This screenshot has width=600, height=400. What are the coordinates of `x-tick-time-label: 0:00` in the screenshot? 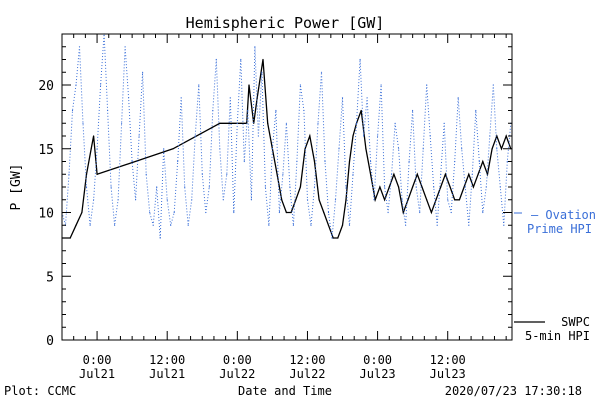 It's located at (237, 360).